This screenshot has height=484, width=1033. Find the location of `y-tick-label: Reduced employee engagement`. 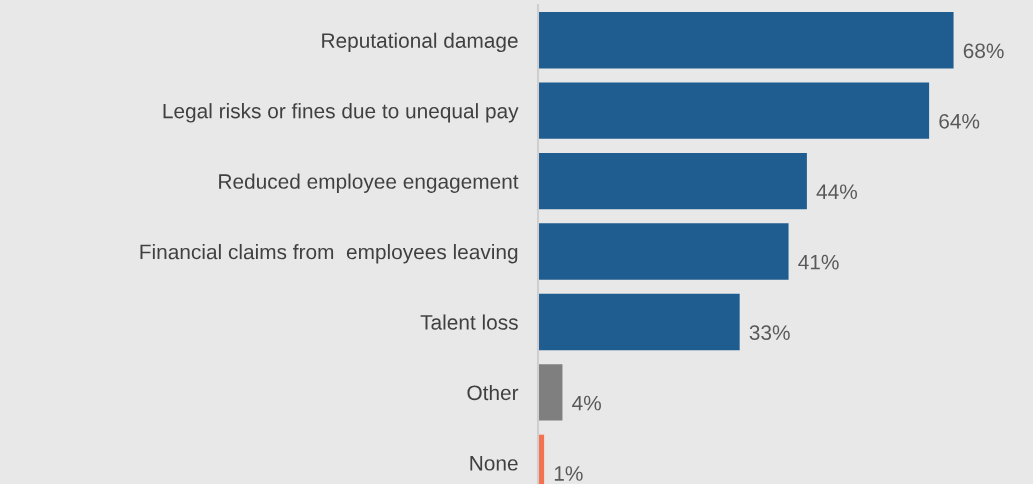

y-tick-label: Reduced employee engagement is located at coordinates (369, 183).